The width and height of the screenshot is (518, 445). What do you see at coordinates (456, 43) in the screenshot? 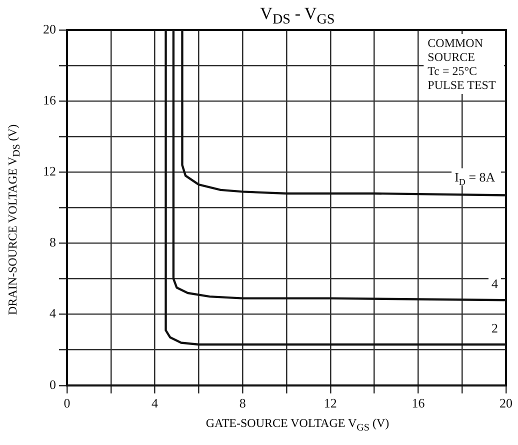
I see `annotation: COMMON` at bounding box center [456, 43].